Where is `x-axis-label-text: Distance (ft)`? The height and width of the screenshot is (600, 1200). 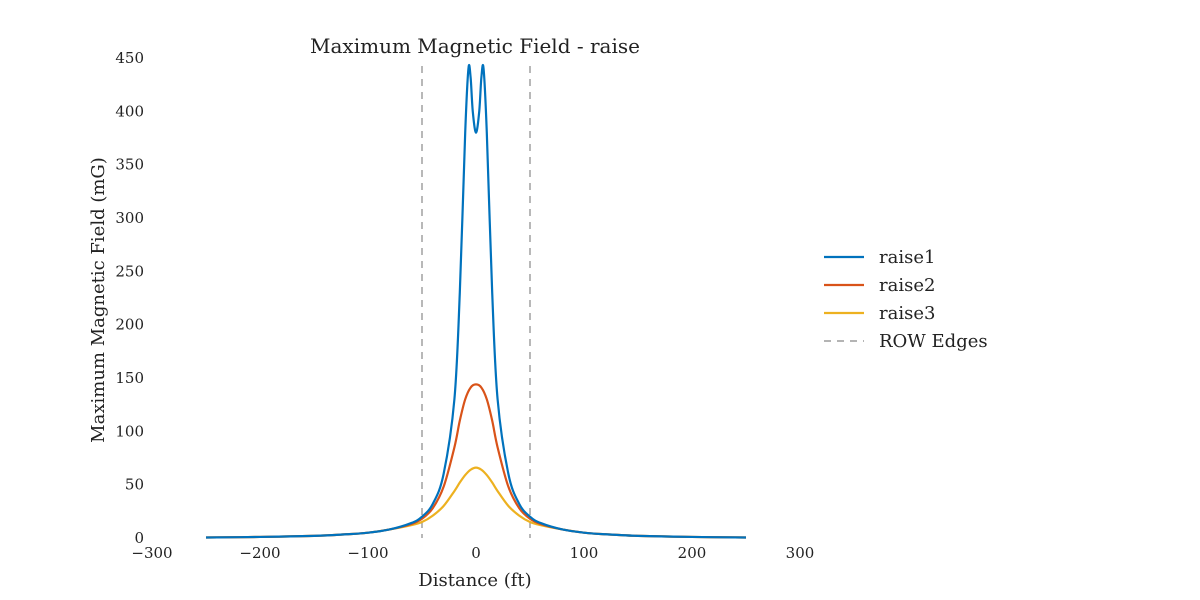 x-axis-label-text: Distance (ft) is located at coordinates (474, 580).